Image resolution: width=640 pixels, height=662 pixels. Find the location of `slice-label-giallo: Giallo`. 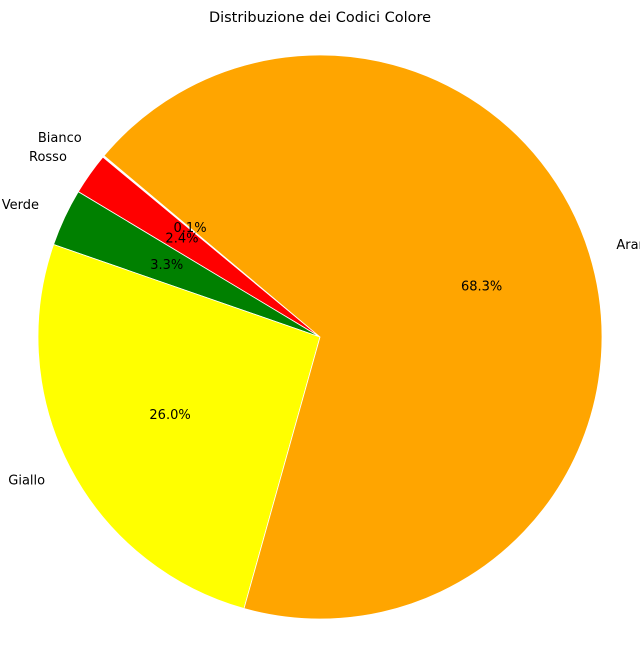

slice-label-giallo: Giallo is located at coordinates (26, 480).